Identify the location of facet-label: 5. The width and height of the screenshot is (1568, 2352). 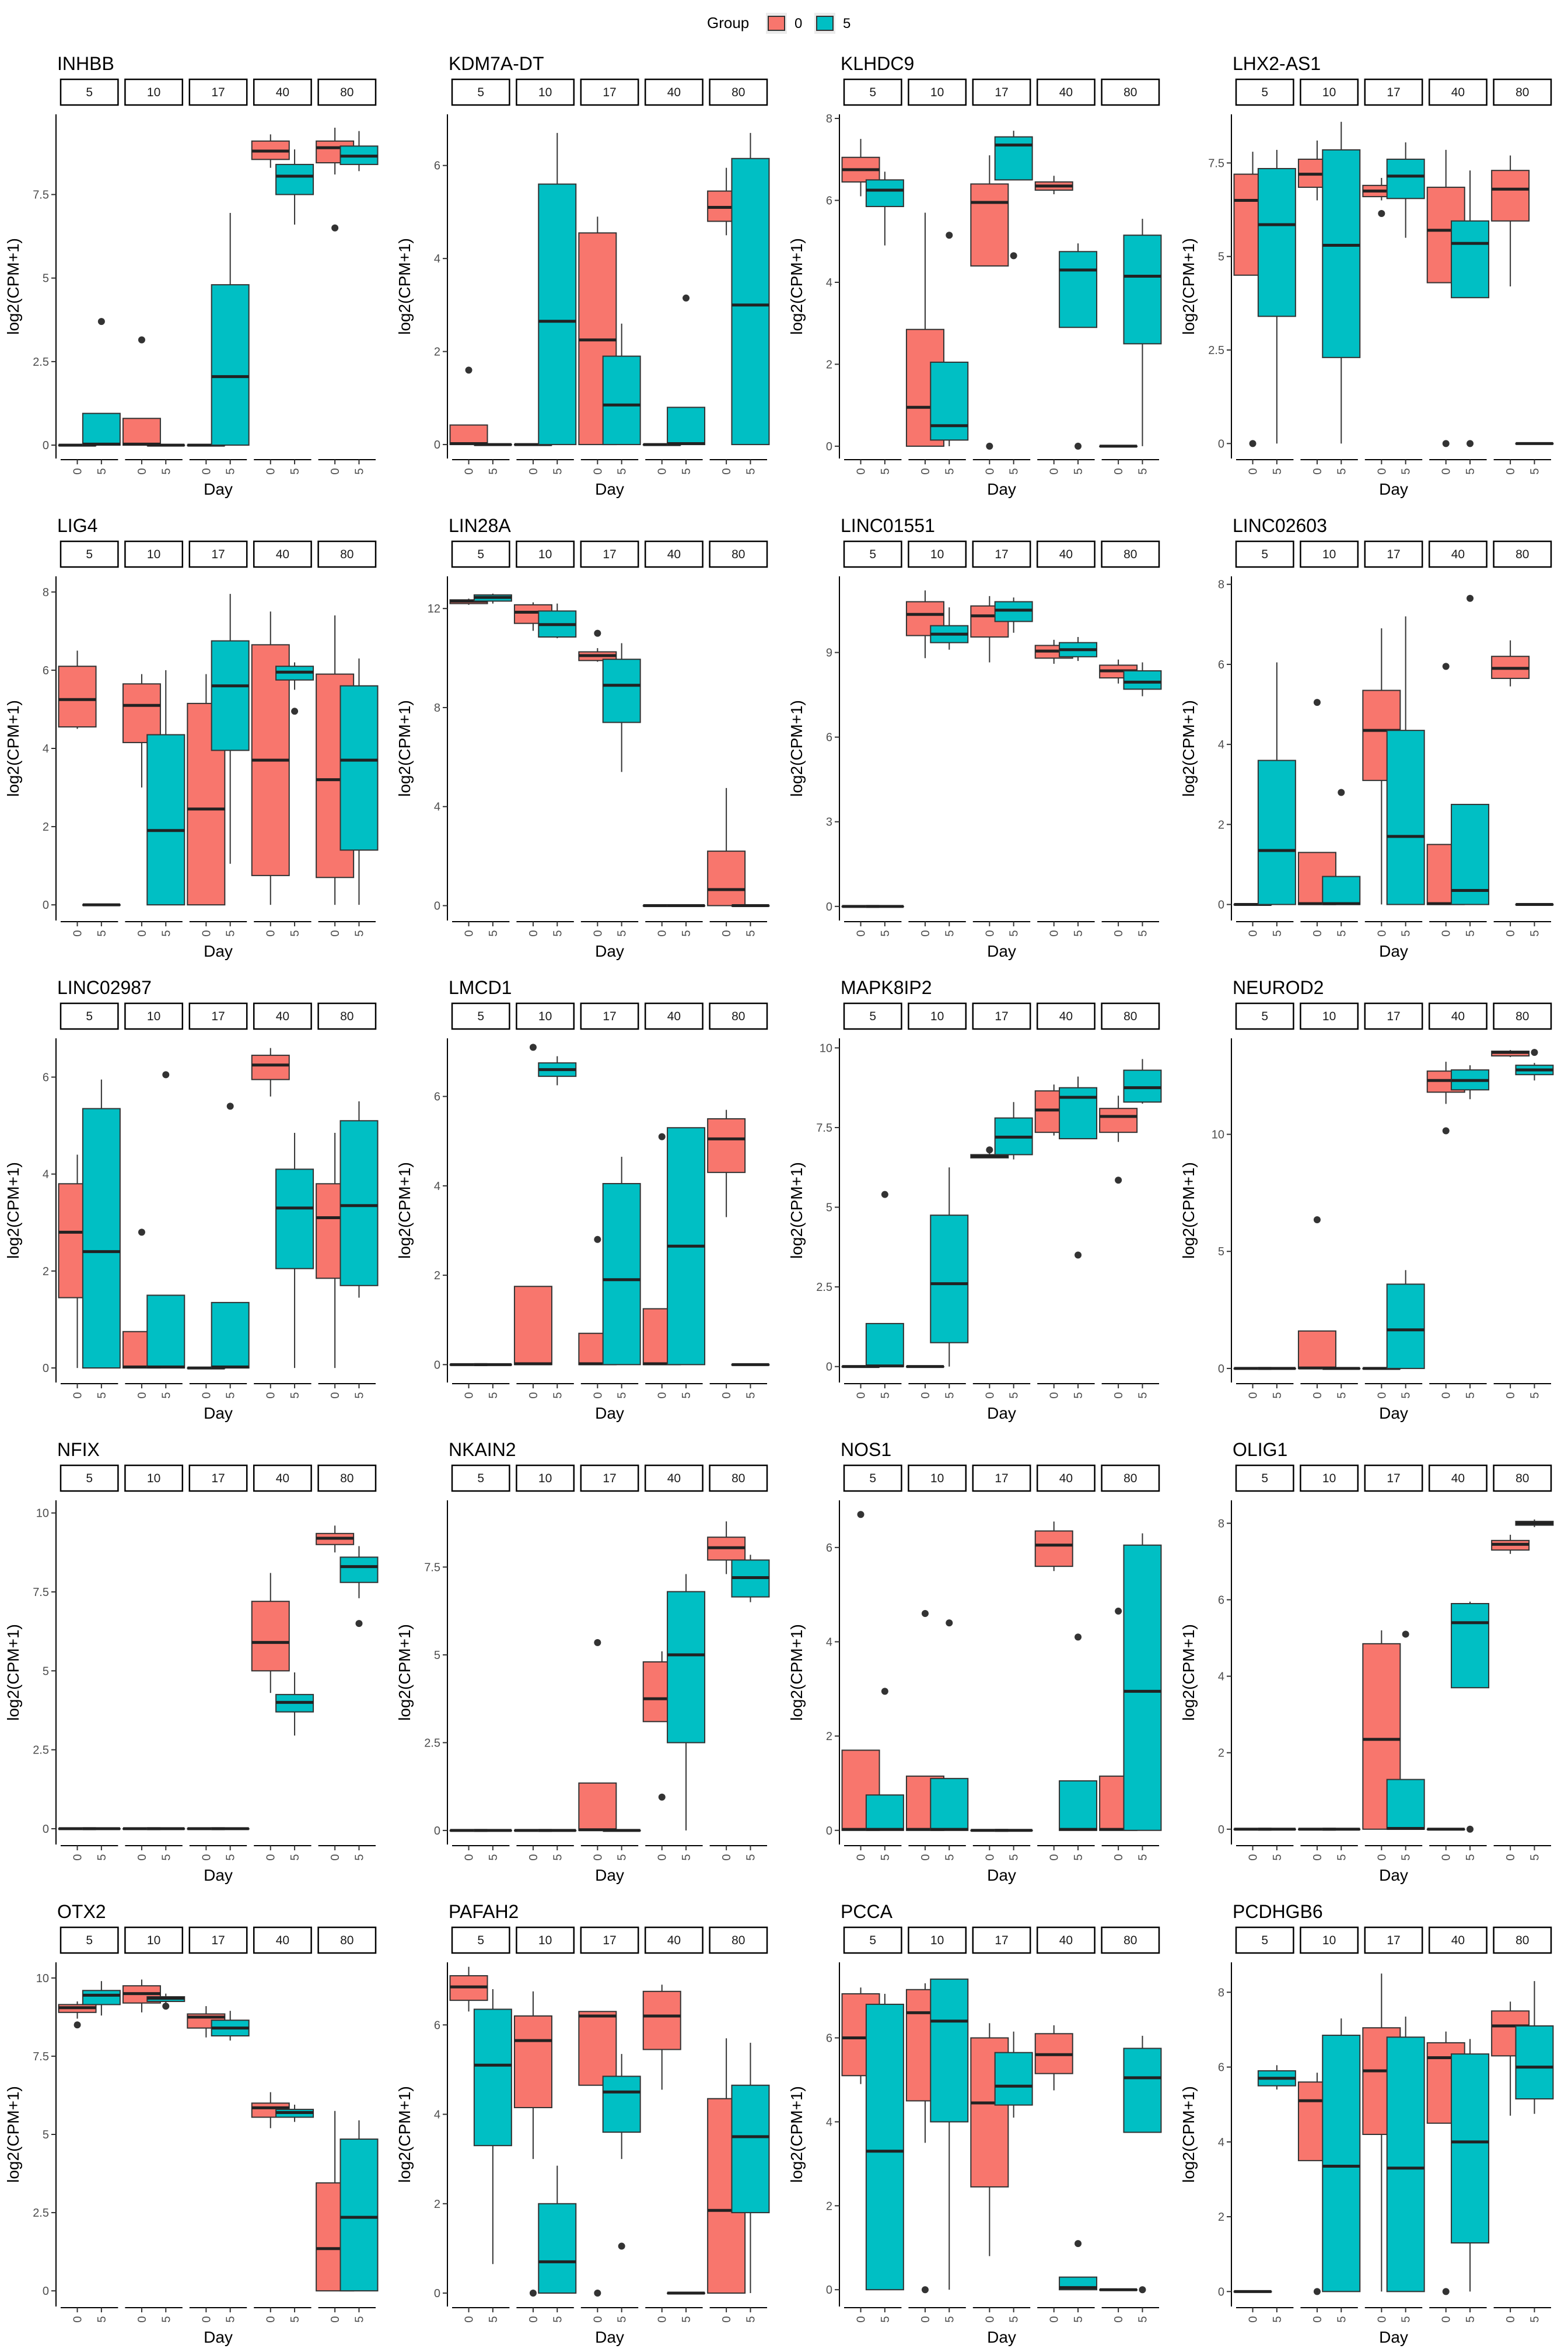
(89, 1940).